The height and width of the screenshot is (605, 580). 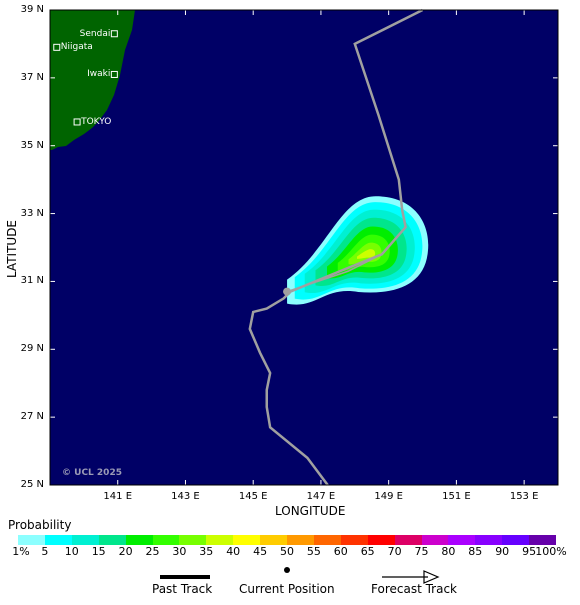 What do you see at coordinates (21, 551) in the screenshot?
I see `probability-label: 1%` at bounding box center [21, 551].